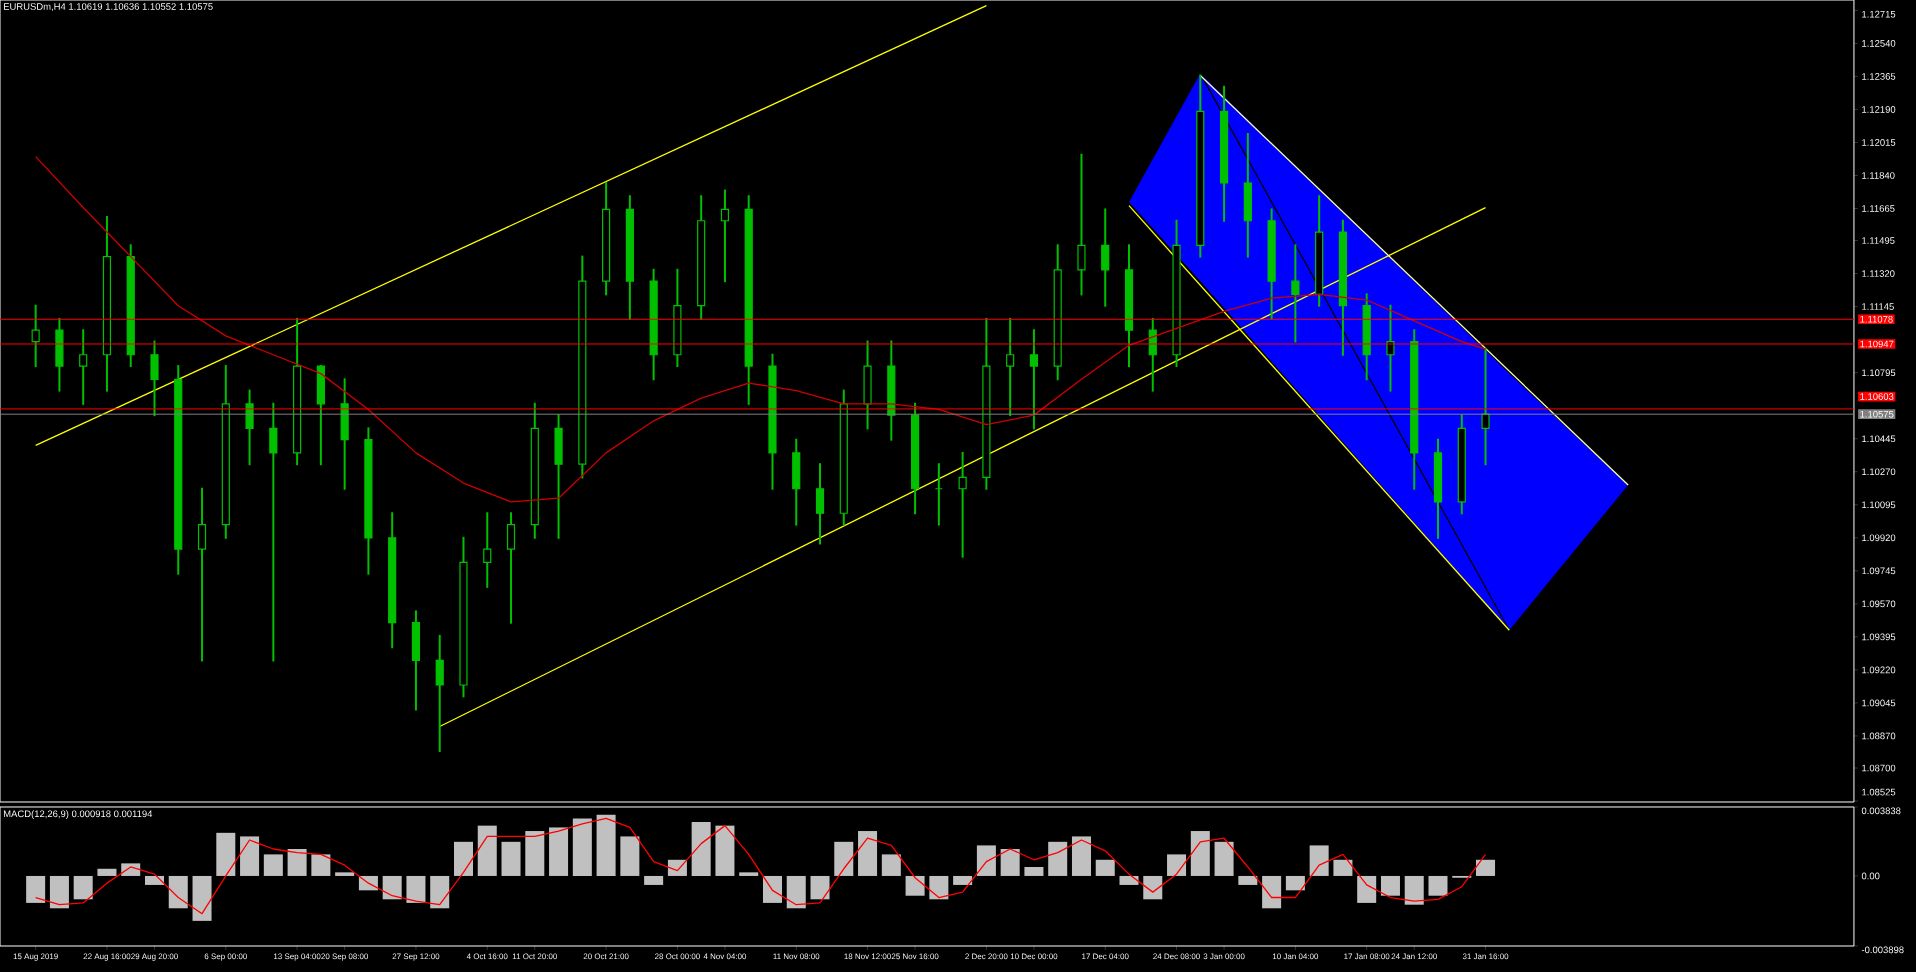  Describe the element at coordinates (1879, 142) in the screenshot. I see `y-tick-label: 1.12015` at that location.